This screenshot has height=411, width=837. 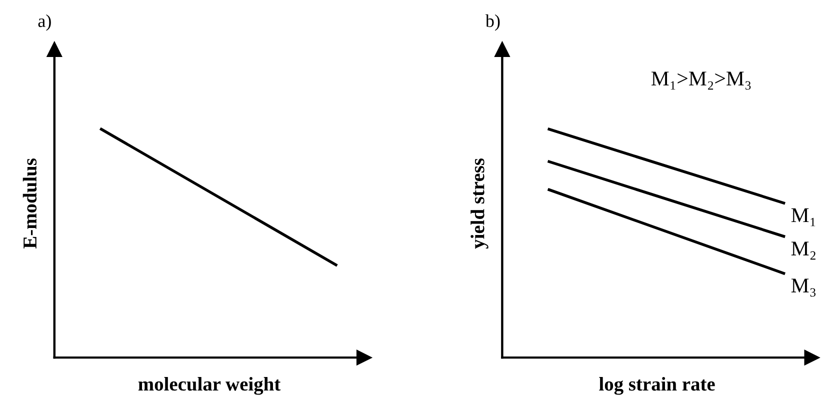 What do you see at coordinates (29, 203) in the screenshot?
I see `y-axis-title: E-modulus` at bounding box center [29, 203].